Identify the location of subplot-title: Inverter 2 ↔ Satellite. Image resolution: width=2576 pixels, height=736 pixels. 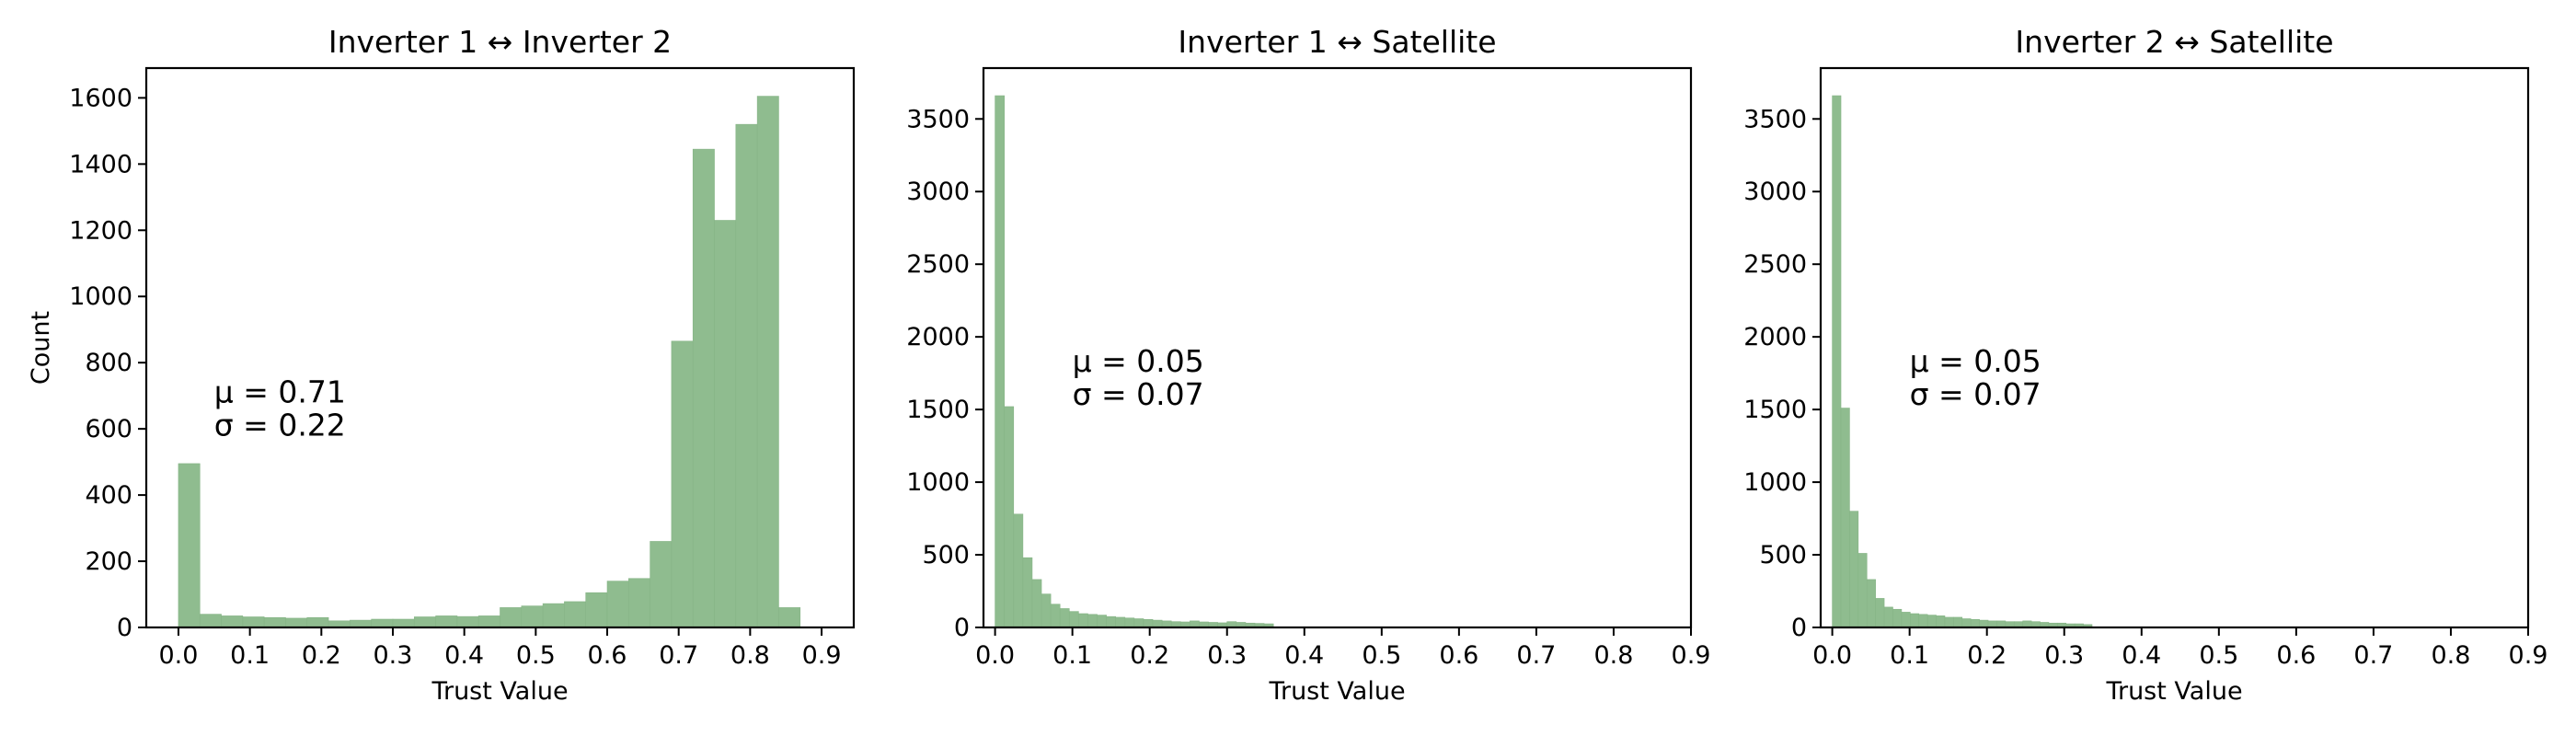
(2174, 42).